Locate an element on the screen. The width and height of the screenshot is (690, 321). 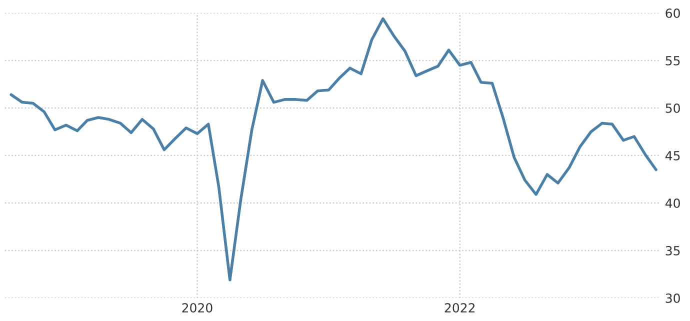
y-tick-label: 35 is located at coordinates (673, 251).